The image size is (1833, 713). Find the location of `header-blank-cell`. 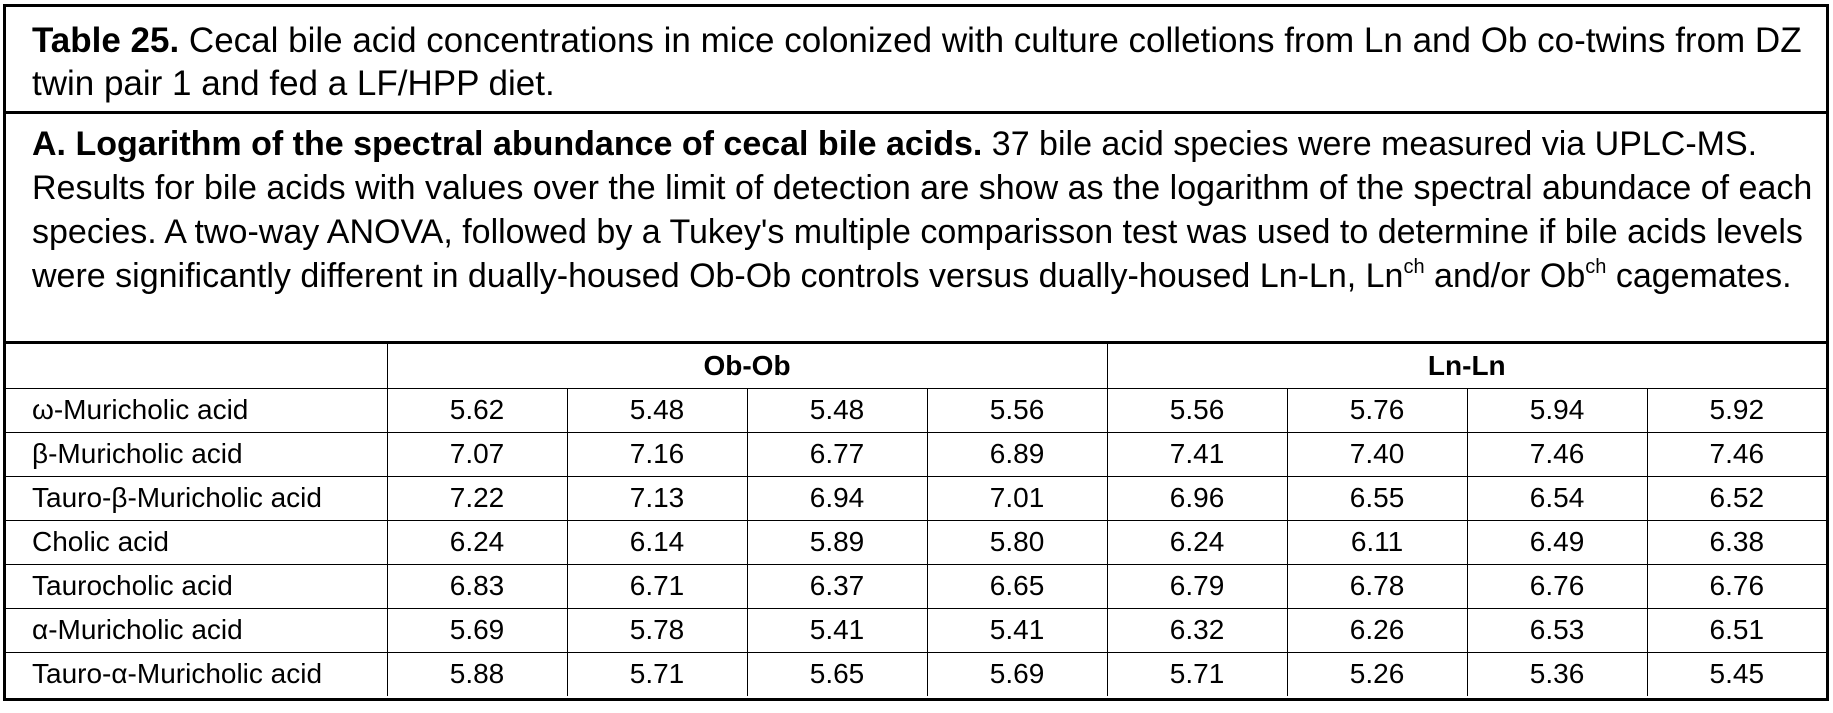

header-blank-cell is located at coordinates (197, 366).